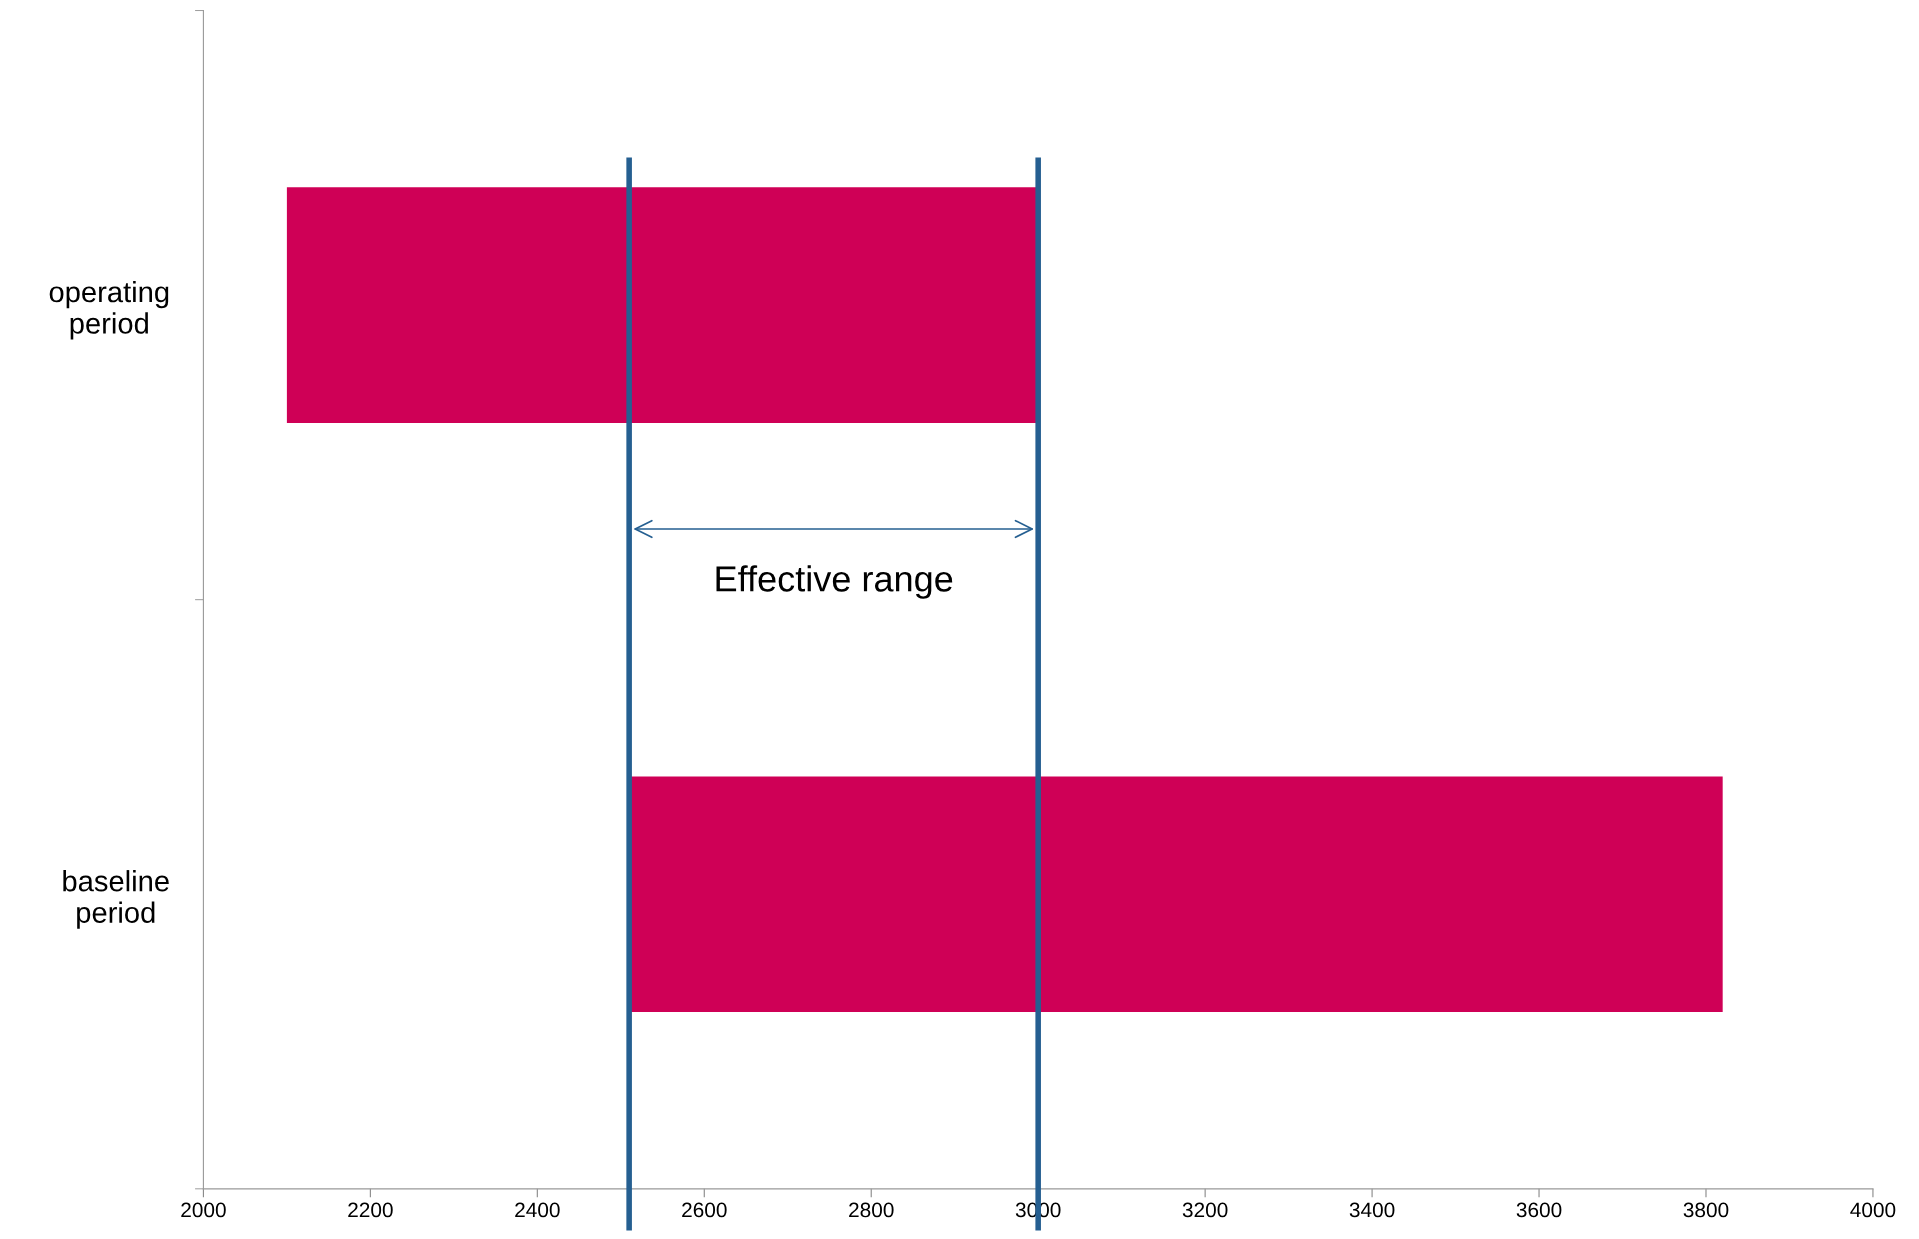 The height and width of the screenshot is (1239, 1919). What do you see at coordinates (1372, 1210) in the screenshot?
I see `x-tick-label: 3400` at bounding box center [1372, 1210].